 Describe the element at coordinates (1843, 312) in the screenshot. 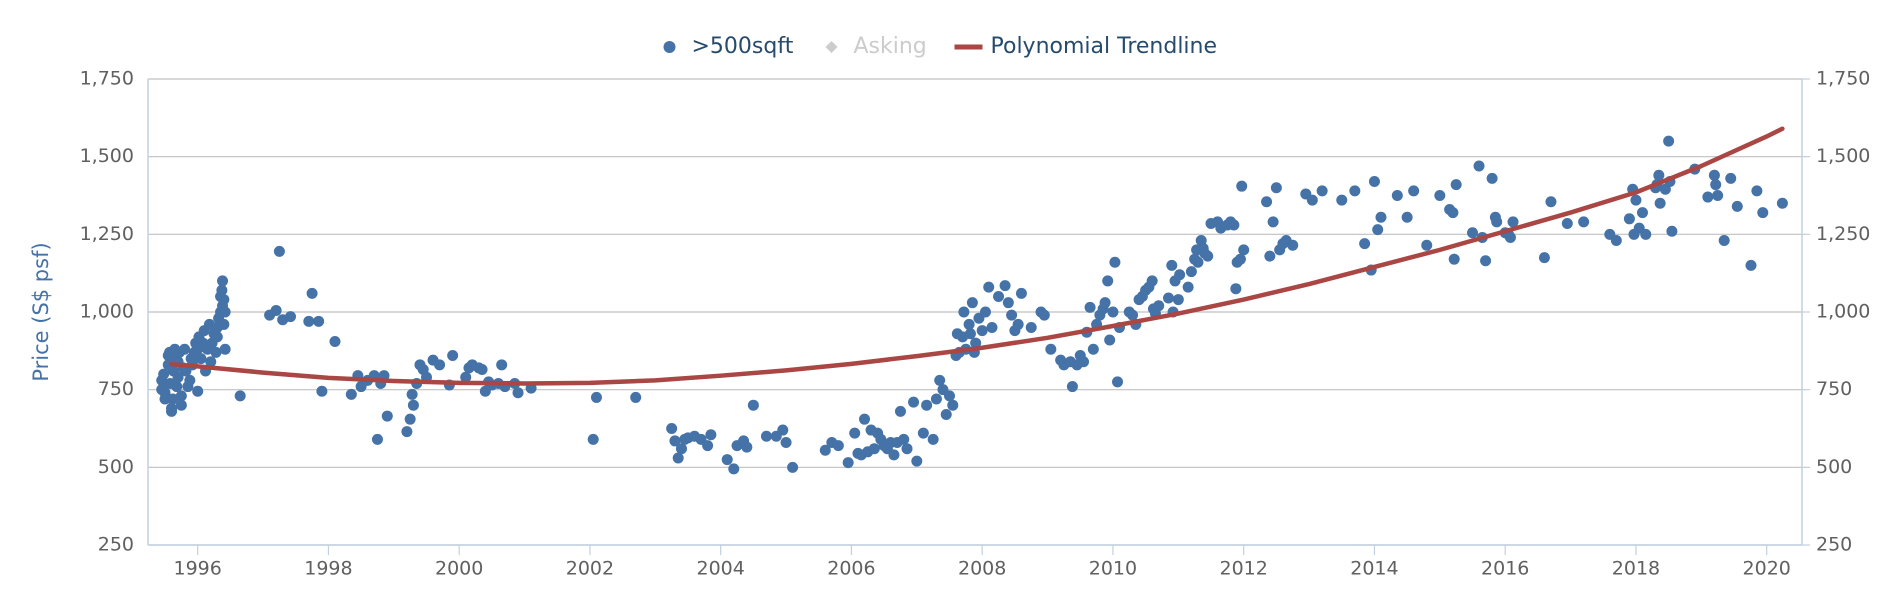

I see `y2-tick-label: 1,000` at that location.